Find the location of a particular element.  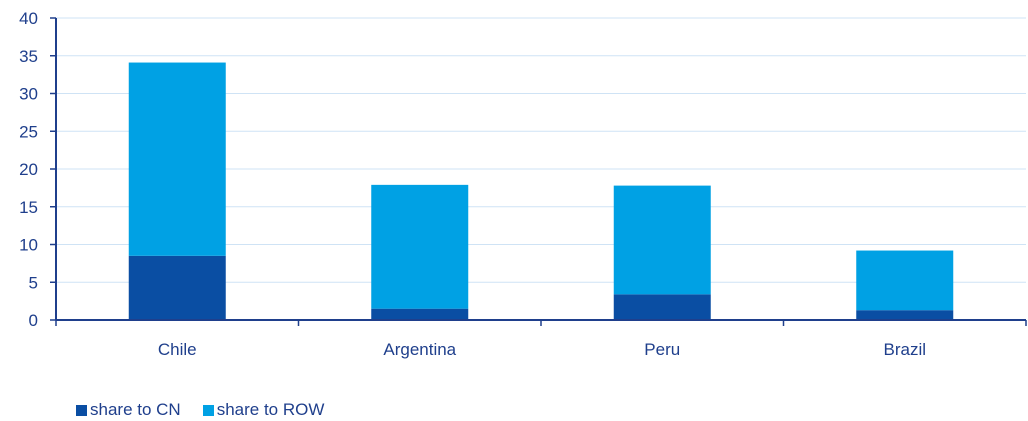

legend-item-cn: share to CN is located at coordinates (128, 410).